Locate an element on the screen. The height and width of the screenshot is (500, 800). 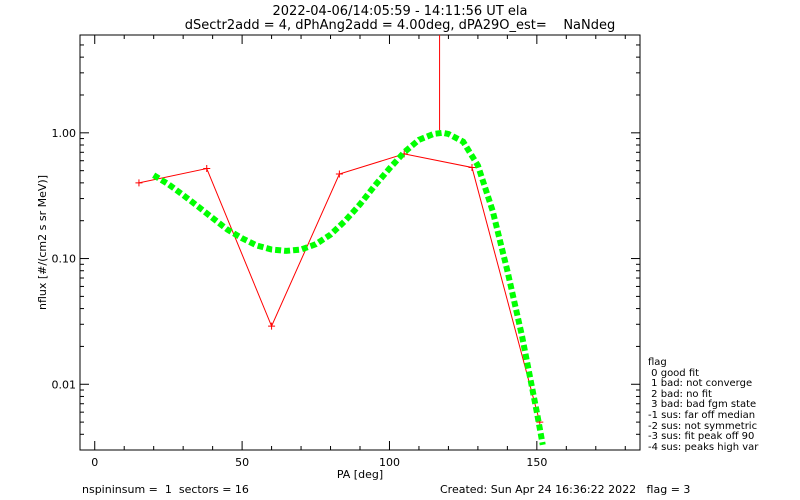
x-axis-label: PA [deg] is located at coordinates (360, 474).